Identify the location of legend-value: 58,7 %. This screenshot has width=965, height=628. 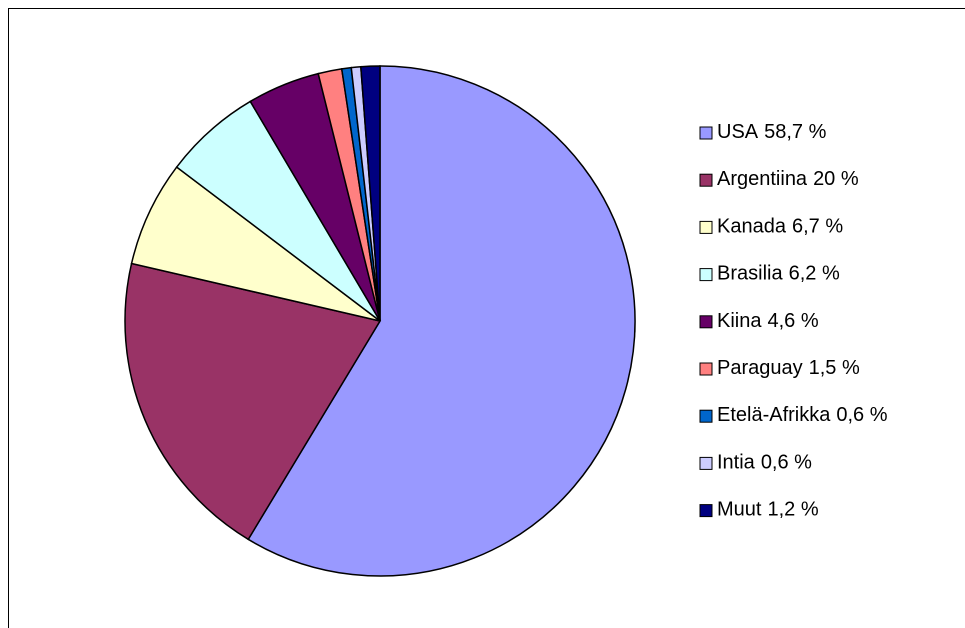
(795, 132).